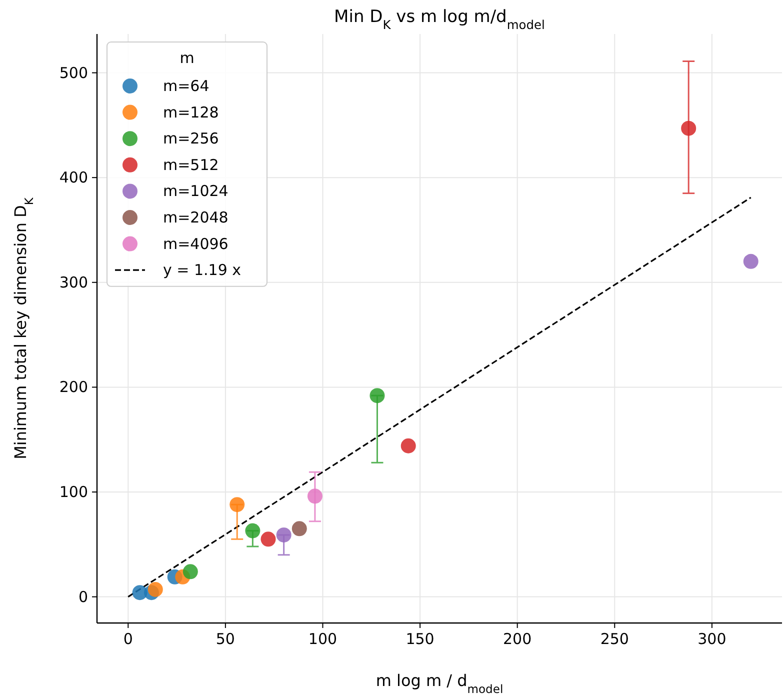  I want to click on legend-label: m=256, so click(191, 139).